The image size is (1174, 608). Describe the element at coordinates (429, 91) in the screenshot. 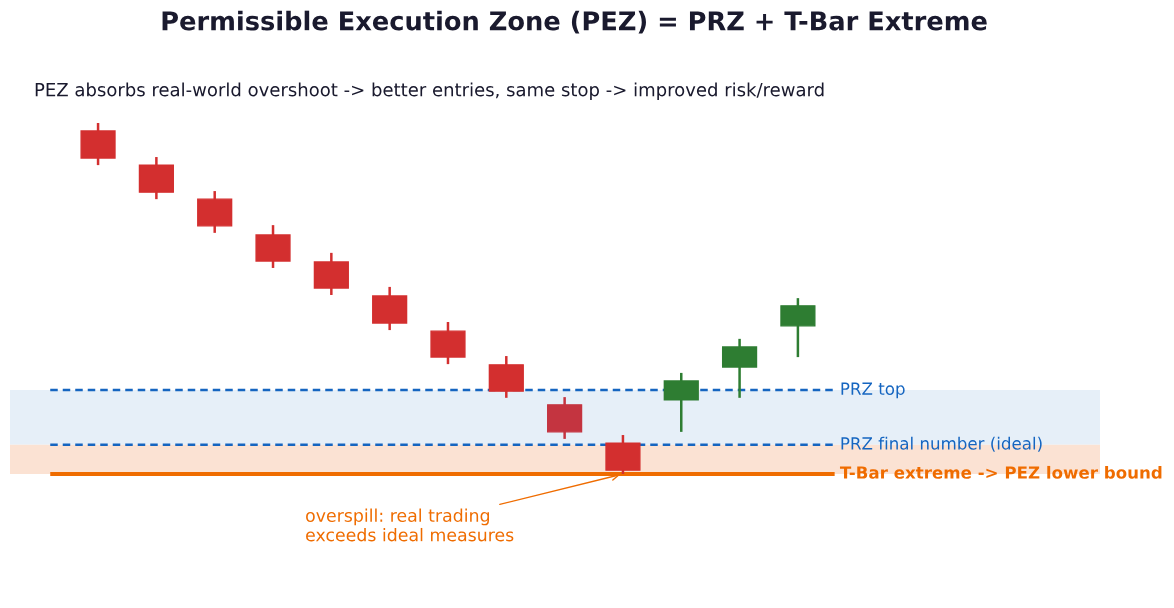

I see `chart-subtitle: PEZ absorbs real-world overshoot -> better entries, same stop -> improved risk/reward` at that location.